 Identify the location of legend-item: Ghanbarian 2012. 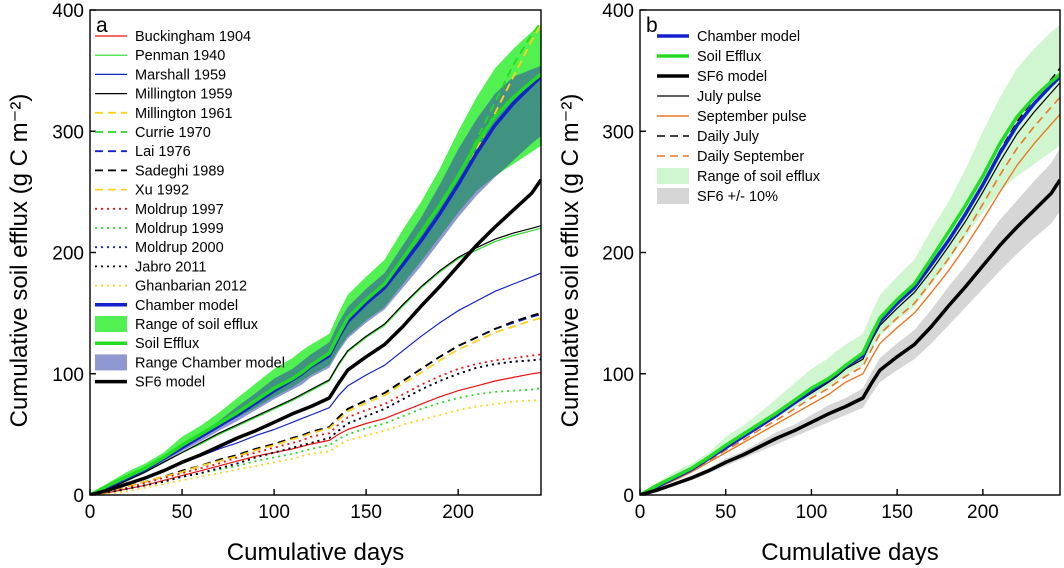
(171, 287).